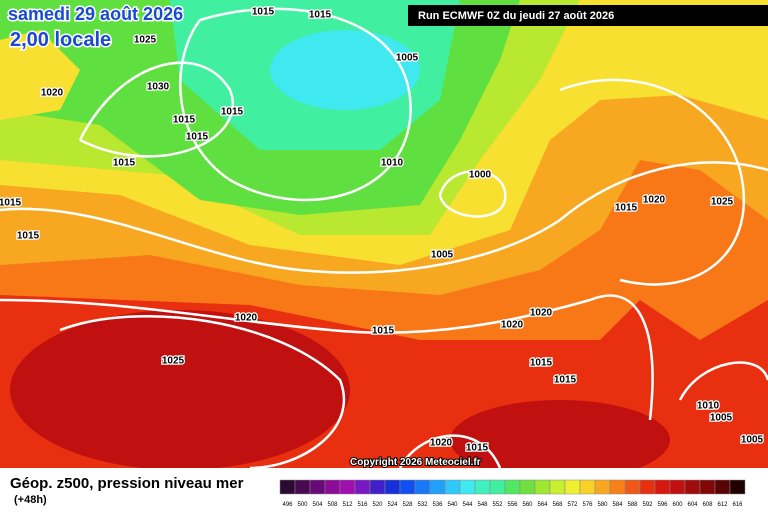 The width and height of the screenshot is (768, 512). What do you see at coordinates (516, 16) in the screenshot?
I see `run: Run ECMWF 0Z du jeudi 27 août 2026` at bounding box center [516, 16].